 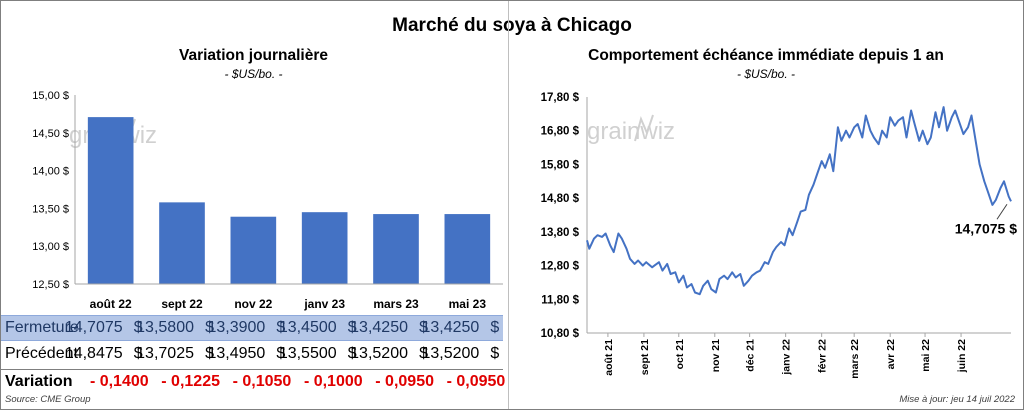 What do you see at coordinates (50, 172) in the screenshot?
I see `bar-y-tick-label: 14,00 $` at bounding box center [50, 172].